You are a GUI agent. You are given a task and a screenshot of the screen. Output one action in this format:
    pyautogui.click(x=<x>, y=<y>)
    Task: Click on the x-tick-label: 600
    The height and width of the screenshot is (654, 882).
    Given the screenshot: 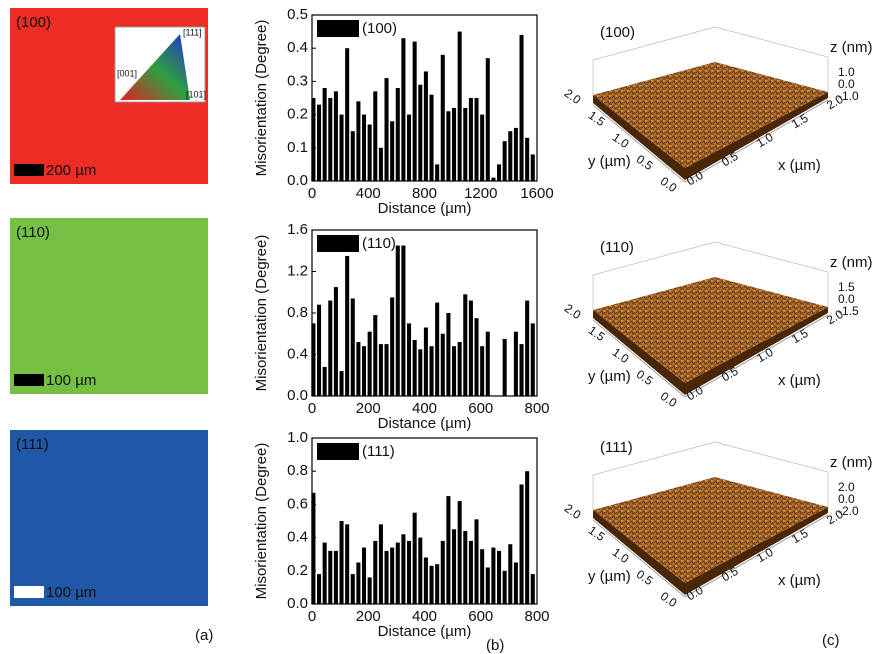 What is the action you would take?
    pyautogui.click(x=480, y=408)
    